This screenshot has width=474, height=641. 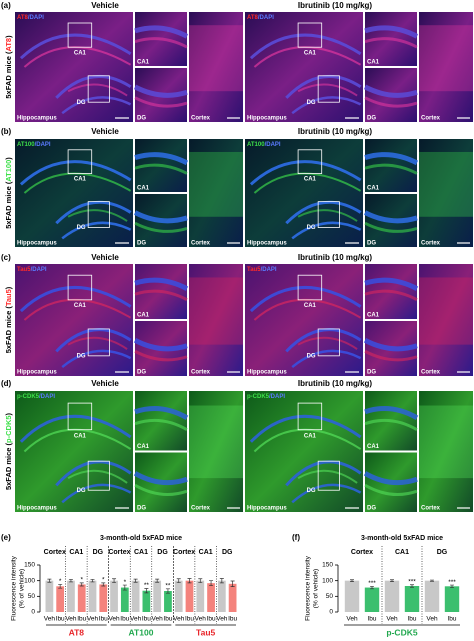 What do you see at coordinates (401, 632) in the screenshot?
I see `marker-label: p-CDK5` at bounding box center [401, 632].